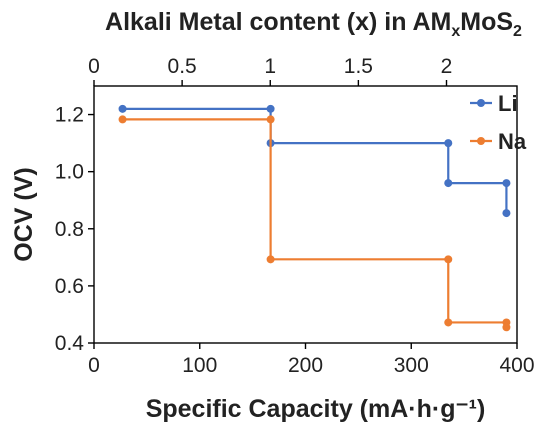 This screenshot has height=430, width=550. I want to click on x-axis-ticks: 0 100 200 300 400, so click(311, 360).